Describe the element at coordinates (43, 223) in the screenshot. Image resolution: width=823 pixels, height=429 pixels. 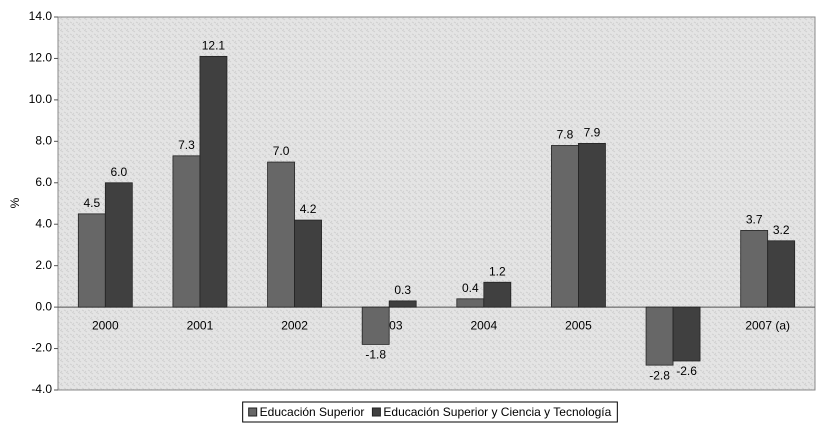
I see `y-tick-label: 4.0` at that location.